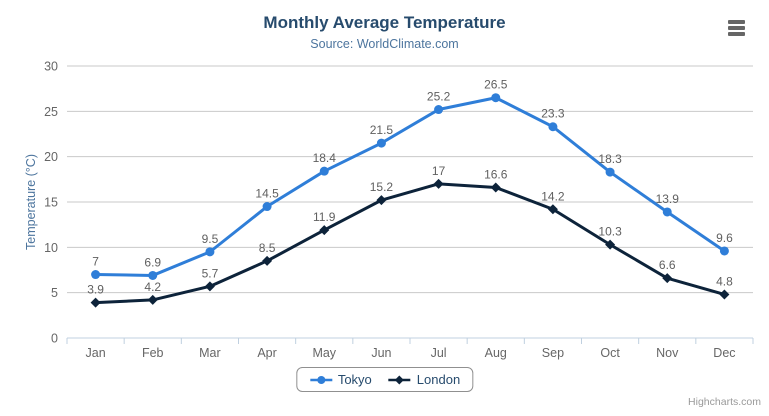  I want to click on data-label-london: 10.3, so click(610, 232).